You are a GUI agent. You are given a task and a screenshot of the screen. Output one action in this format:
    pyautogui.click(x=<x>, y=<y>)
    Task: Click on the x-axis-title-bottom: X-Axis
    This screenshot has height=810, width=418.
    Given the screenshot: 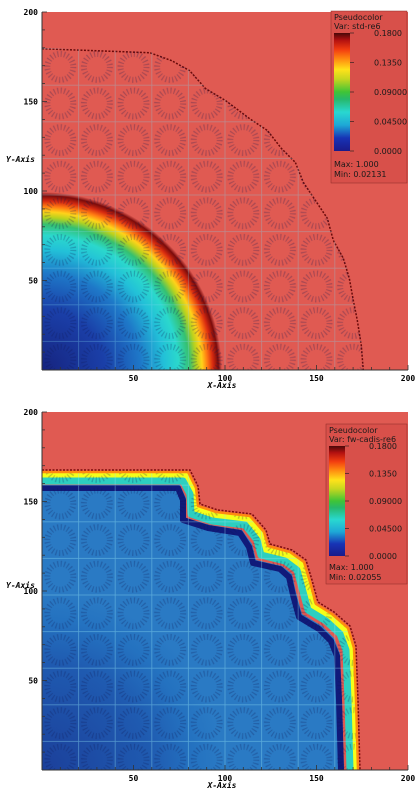 What is the action you would take?
    pyautogui.click(x=222, y=785)
    